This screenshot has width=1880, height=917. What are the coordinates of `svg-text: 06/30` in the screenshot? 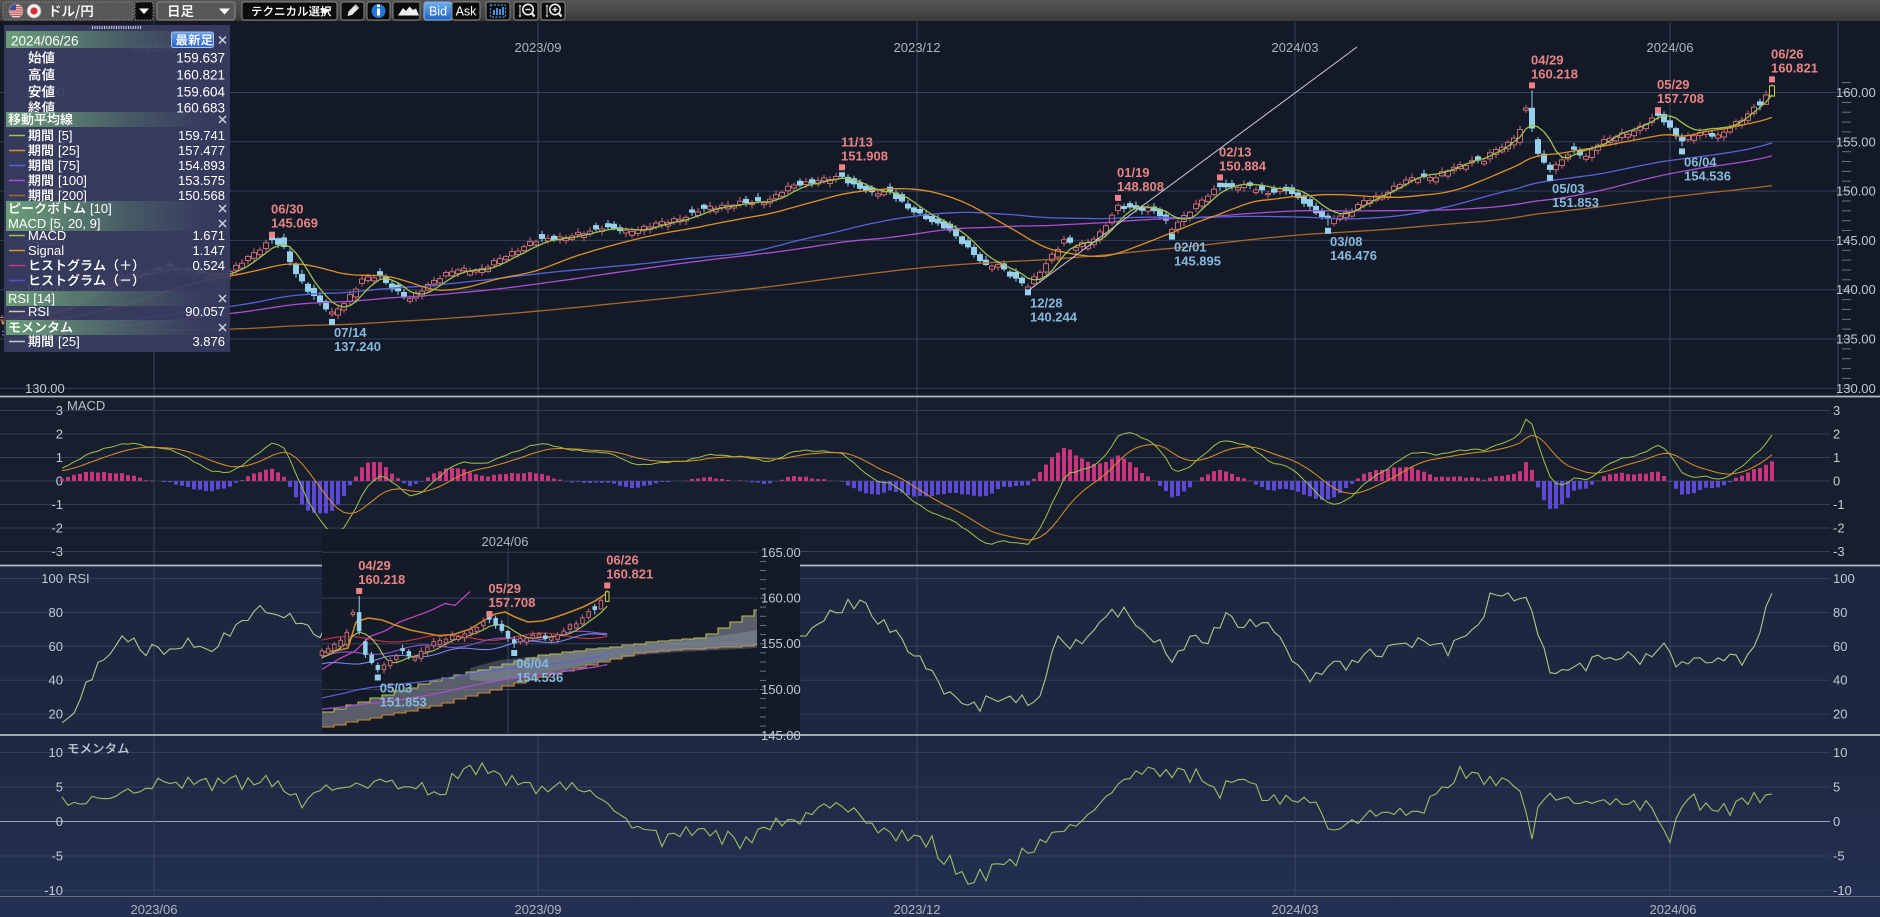 It's located at (287, 209).